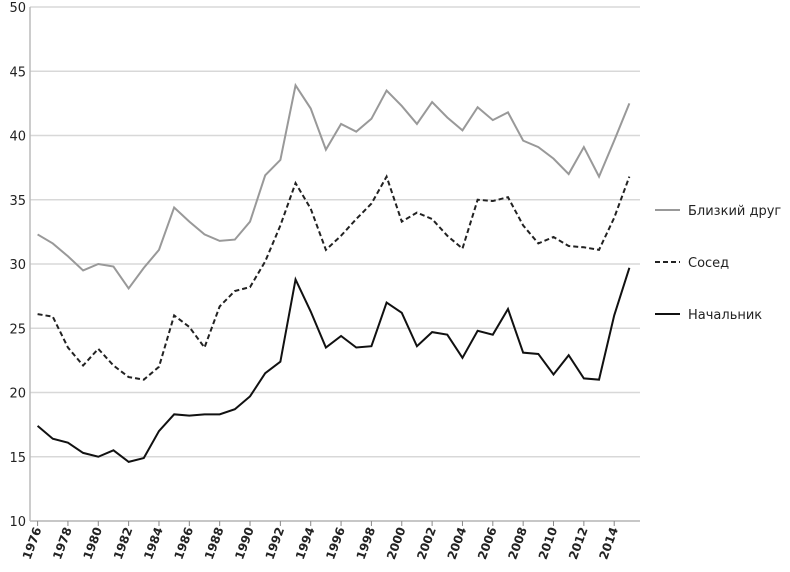  What do you see at coordinates (93, 543) in the screenshot?
I see `x-tick-label: 1980` at bounding box center [93, 543].